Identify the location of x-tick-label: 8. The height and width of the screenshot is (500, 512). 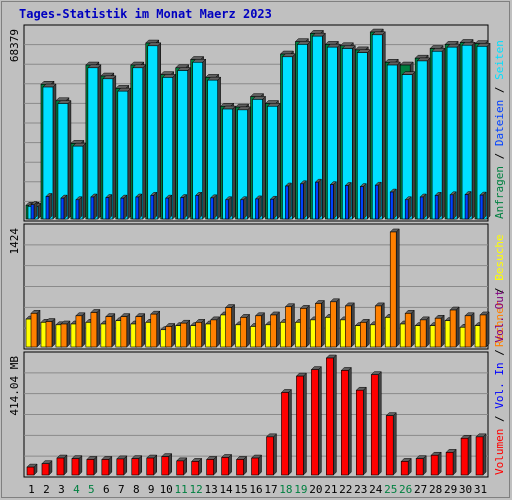
(136, 489).